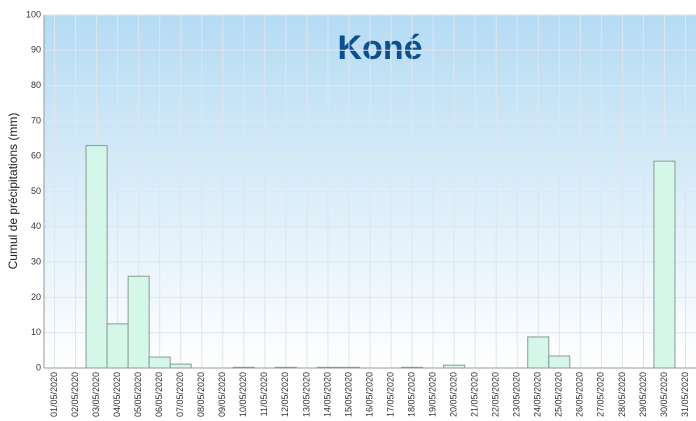 The width and height of the screenshot is (696, 421). I want to click on y-tick-label: 0, so click(38, 367).